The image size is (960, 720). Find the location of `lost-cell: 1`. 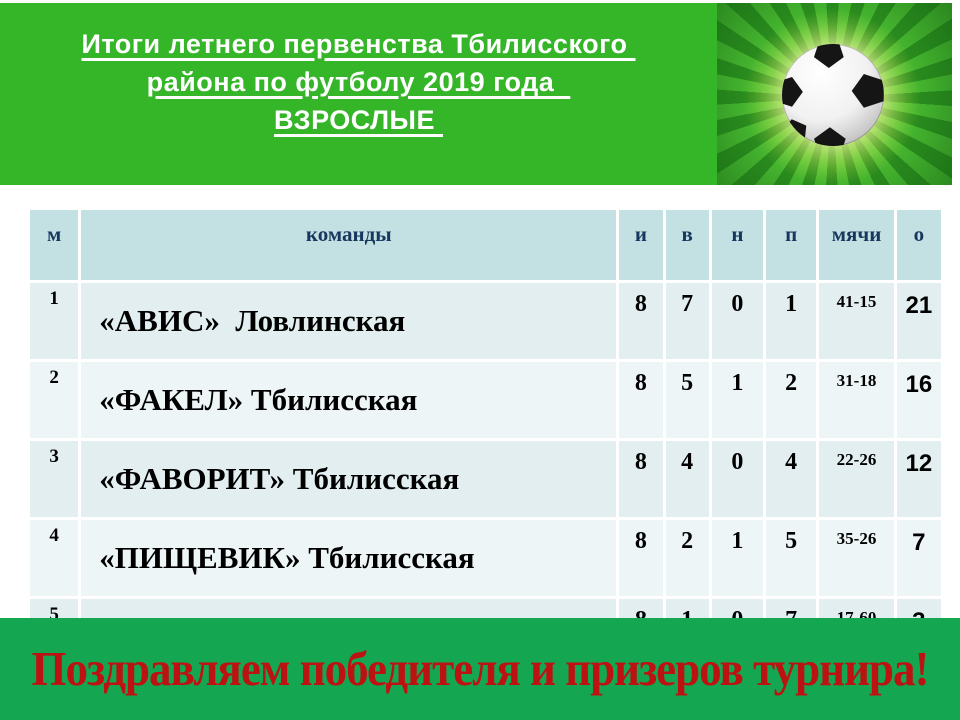

lost-cell: 1 is located at coordinates (791, 321).